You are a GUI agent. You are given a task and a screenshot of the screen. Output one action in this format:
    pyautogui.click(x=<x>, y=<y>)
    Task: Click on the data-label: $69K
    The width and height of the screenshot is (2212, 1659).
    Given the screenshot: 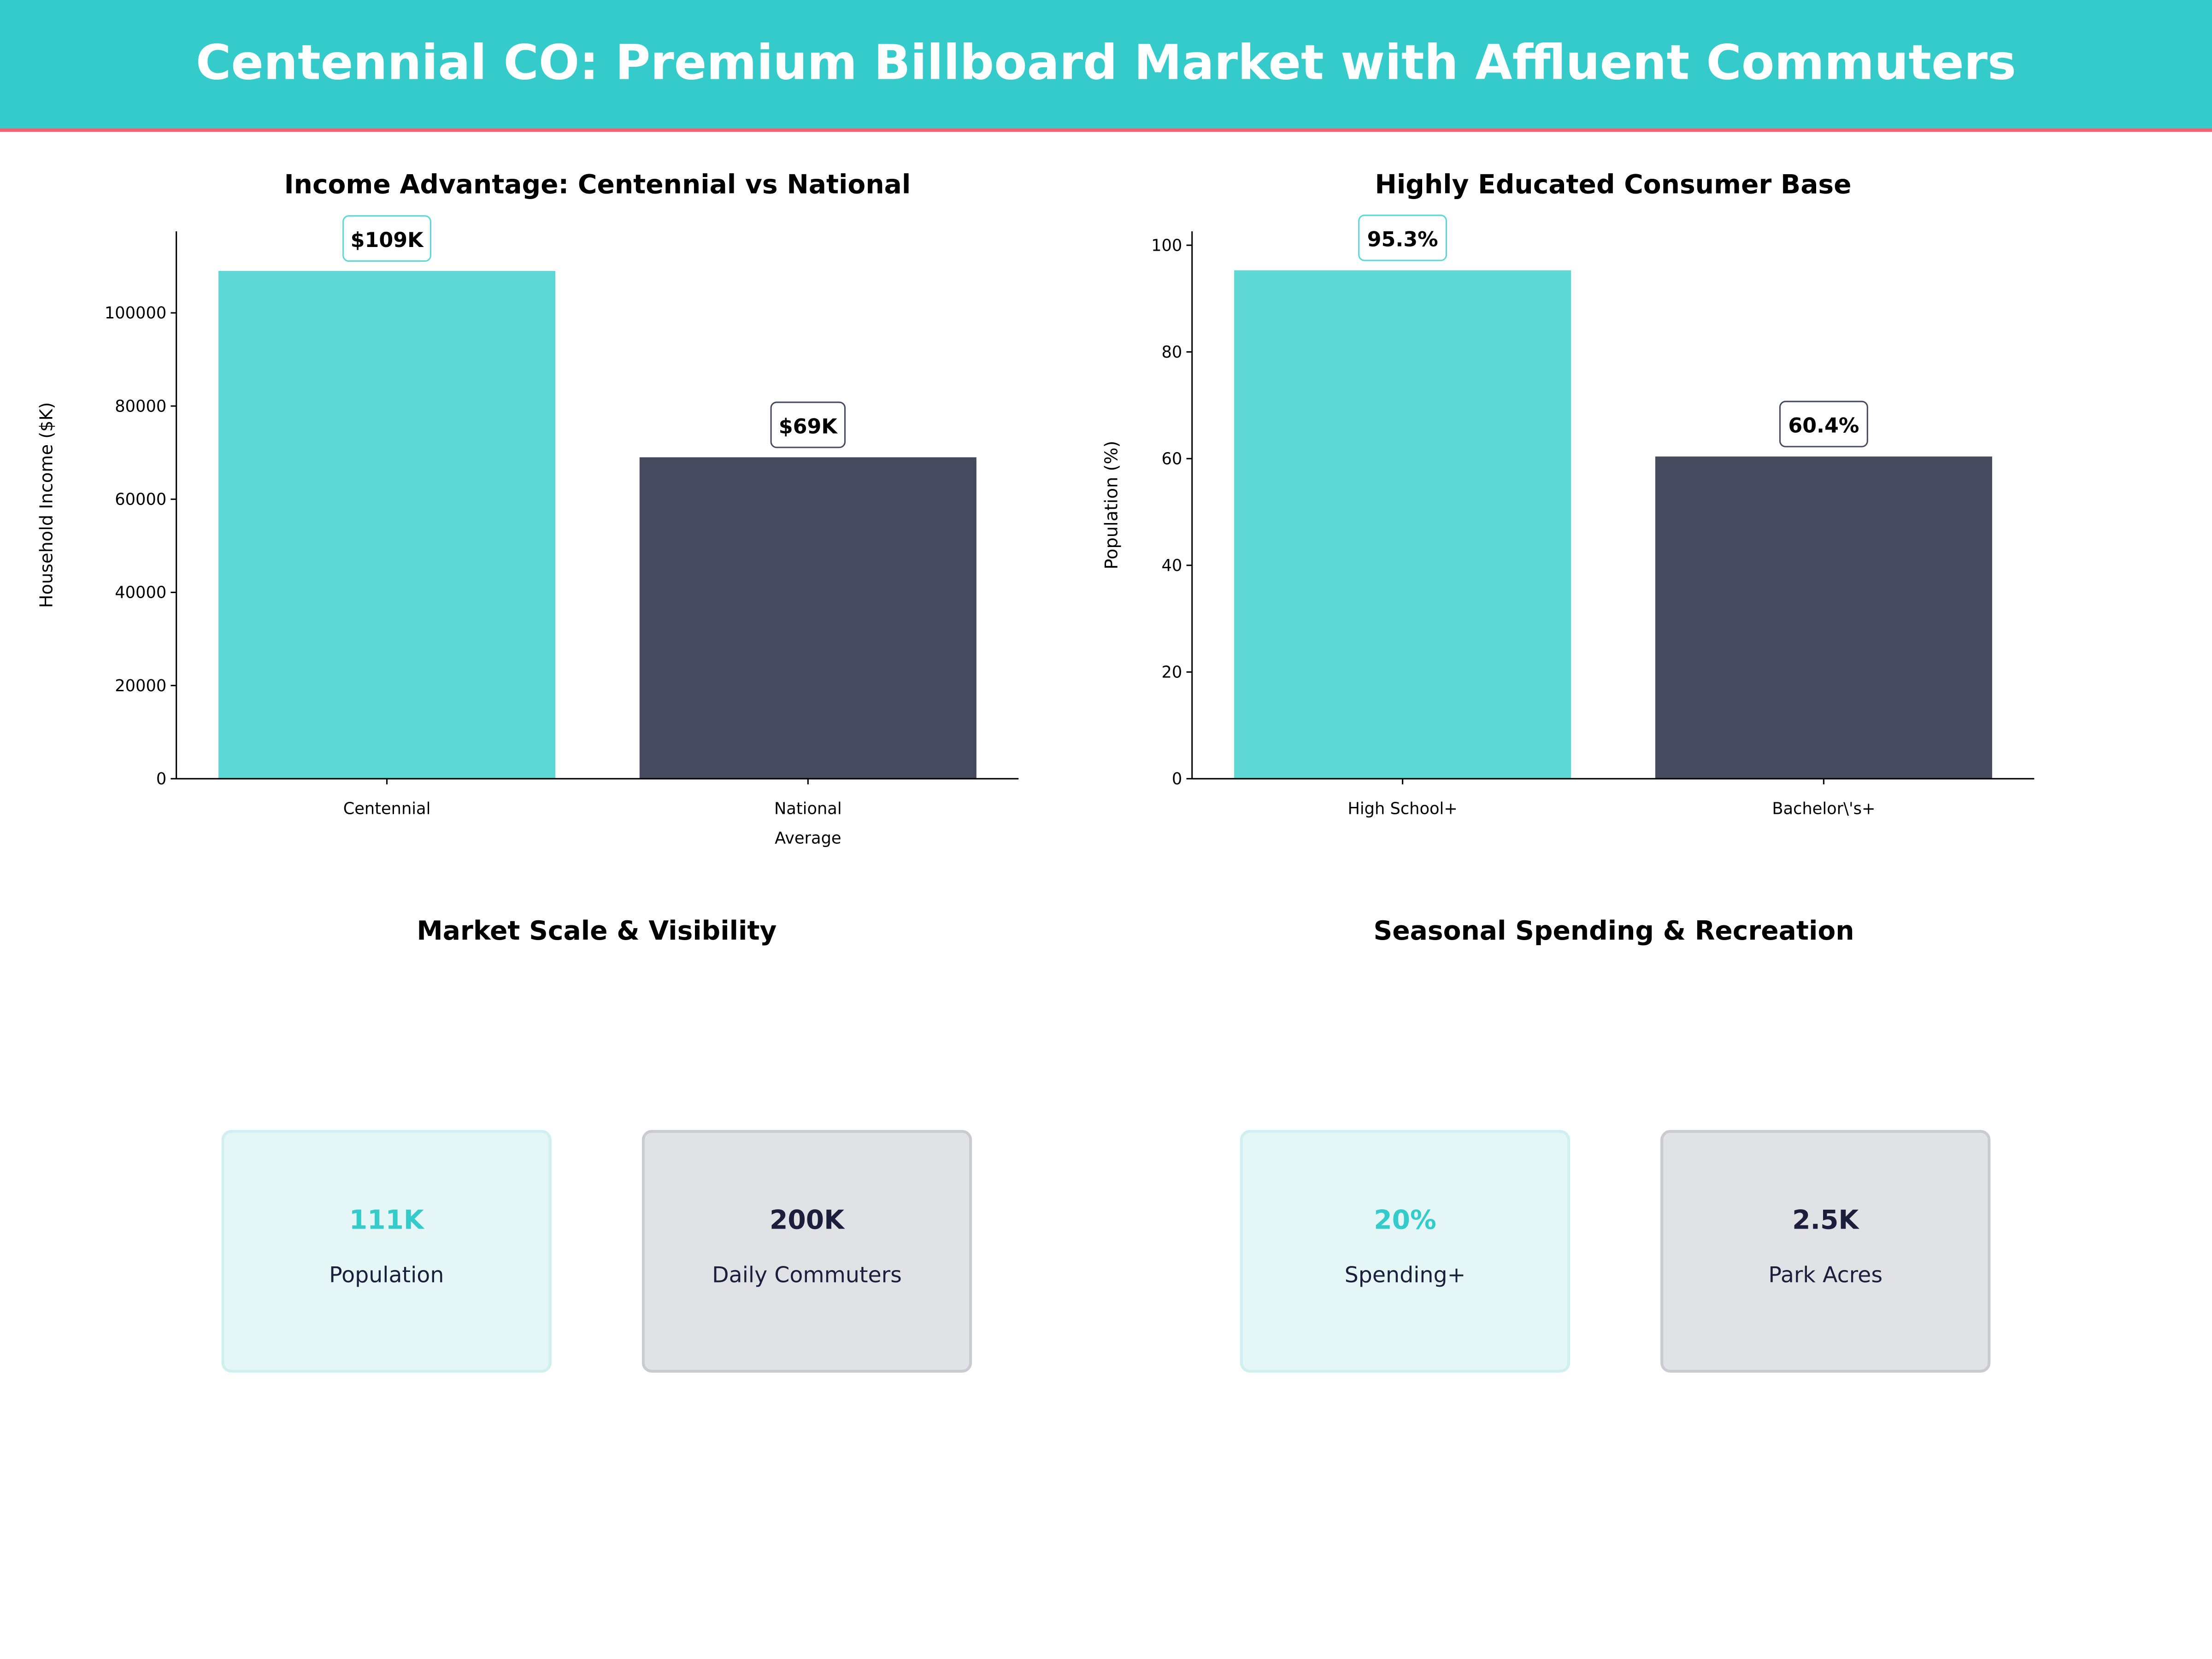 What is the action you would take?
    pyautogui.click(x=808, y=426)
    